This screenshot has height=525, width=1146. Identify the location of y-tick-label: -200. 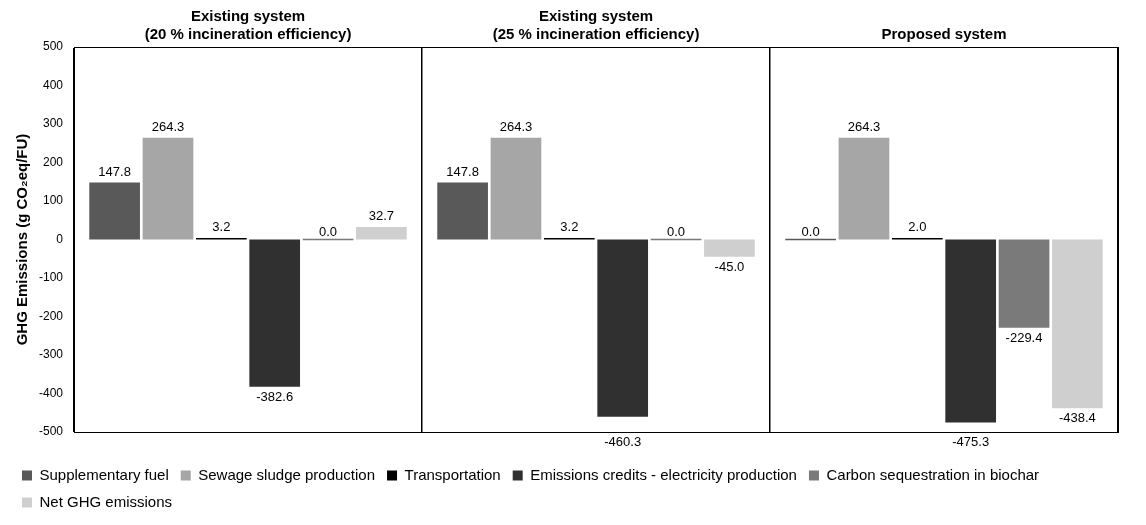
(51, 315).